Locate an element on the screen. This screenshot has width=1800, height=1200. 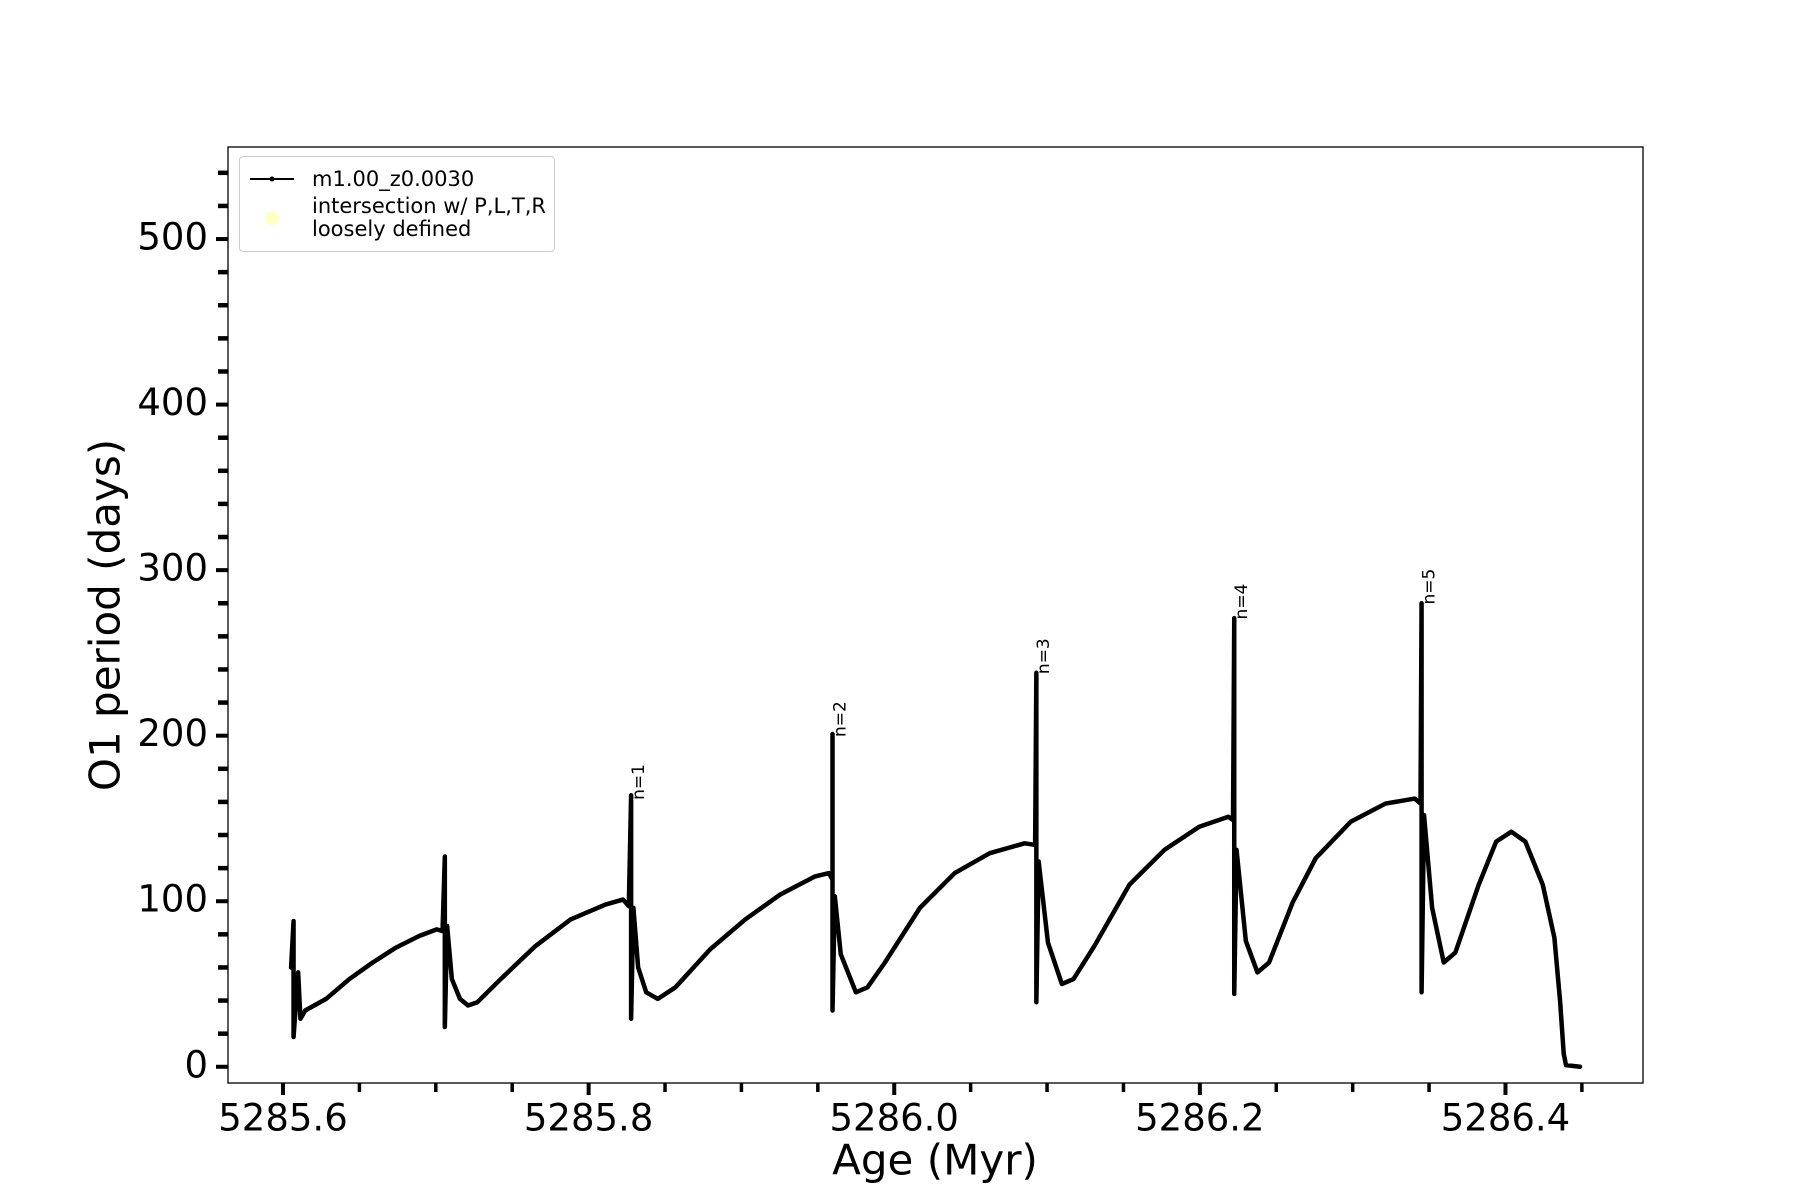
annotation: n=2 is located at coordinates (840, 719).